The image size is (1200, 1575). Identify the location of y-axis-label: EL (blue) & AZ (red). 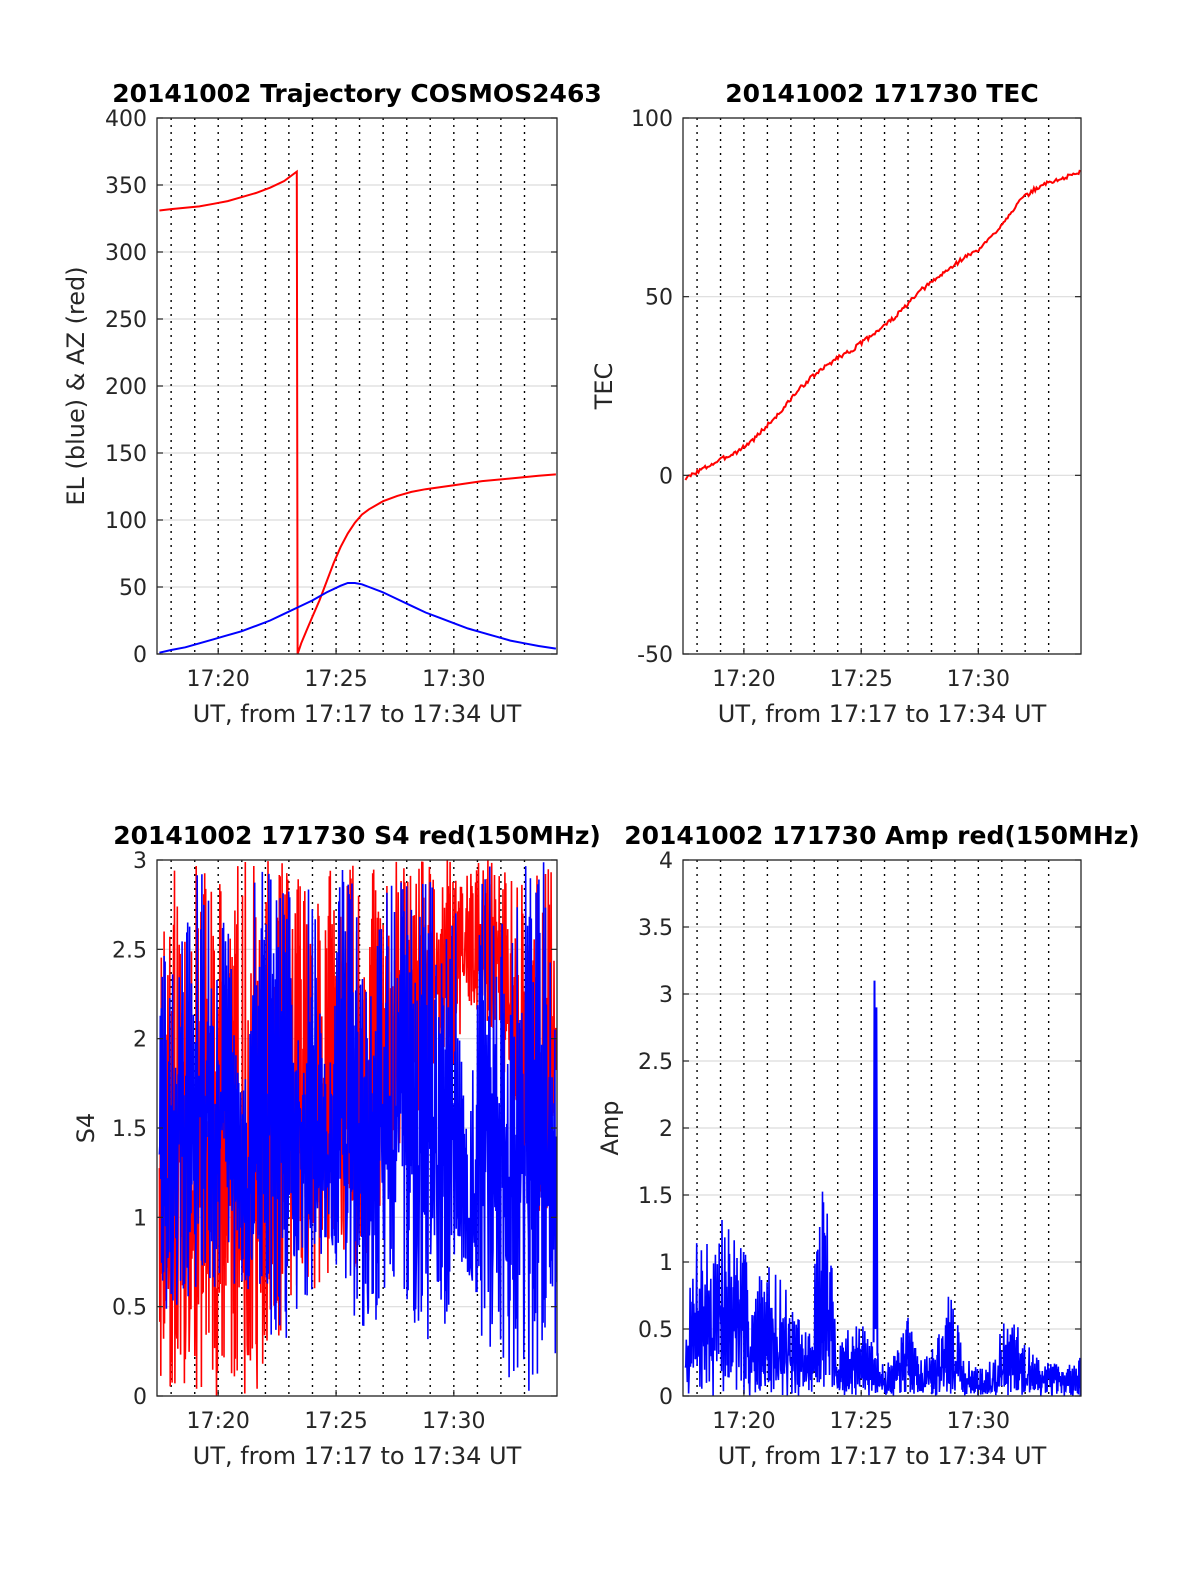
(76, 385).